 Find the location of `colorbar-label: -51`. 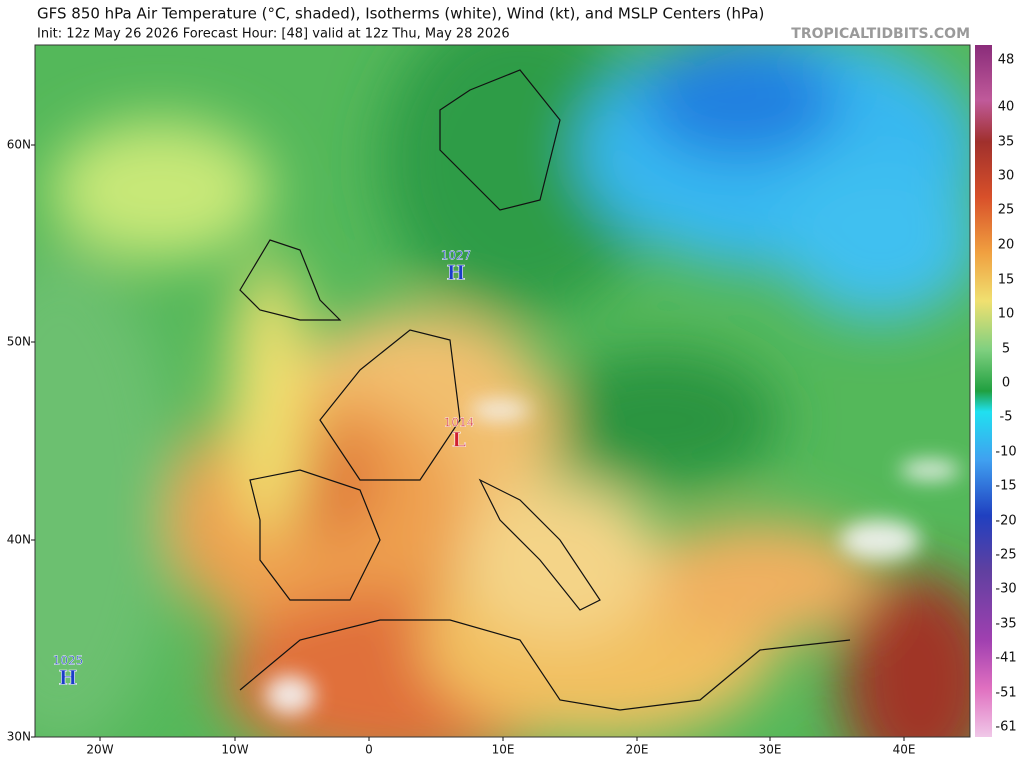

colorbar-label: -51 is located at coordinates (1005, 693).